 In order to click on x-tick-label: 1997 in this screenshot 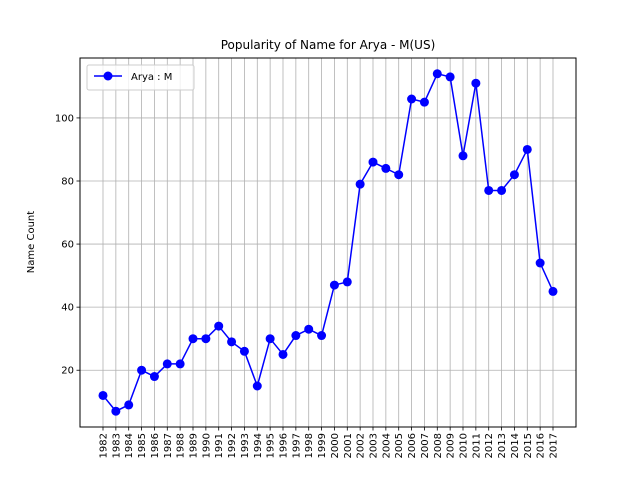, I will do `click(296, 445)`.